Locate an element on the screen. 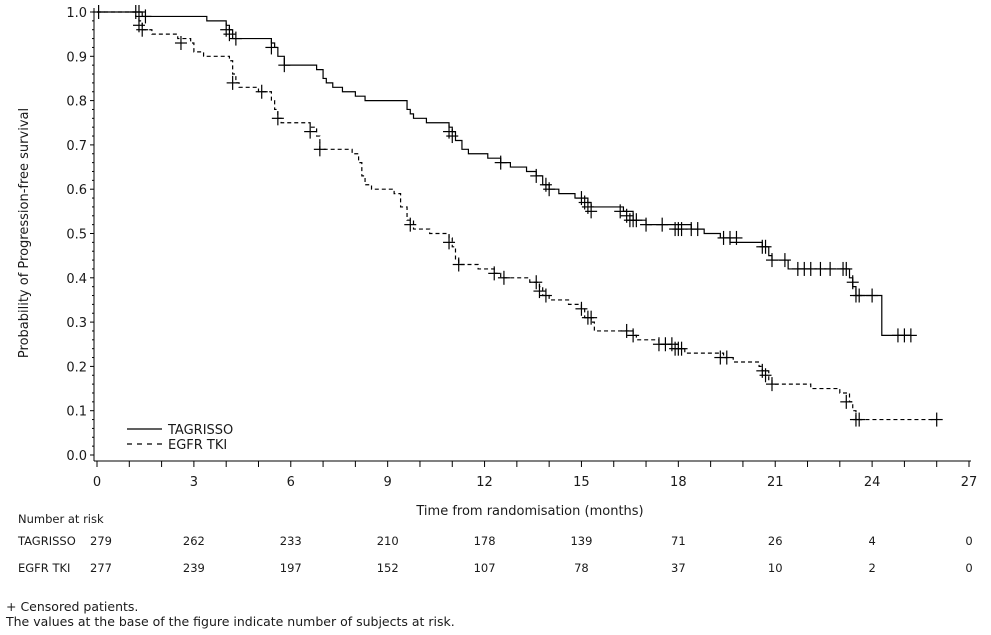  x-tick-label: 27 is located at coordinates (969, 482).